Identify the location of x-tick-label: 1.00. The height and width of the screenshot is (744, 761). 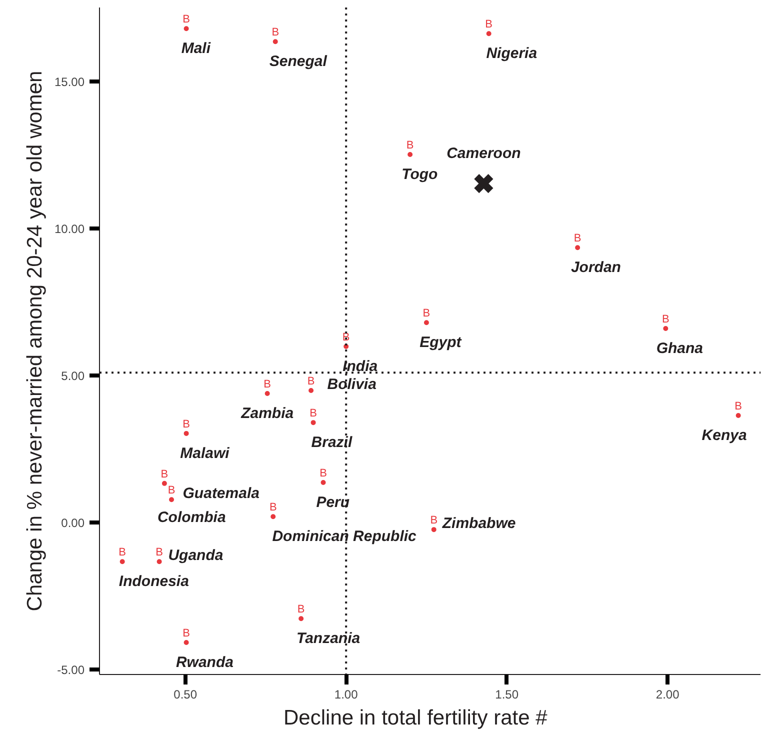
(346, 695).